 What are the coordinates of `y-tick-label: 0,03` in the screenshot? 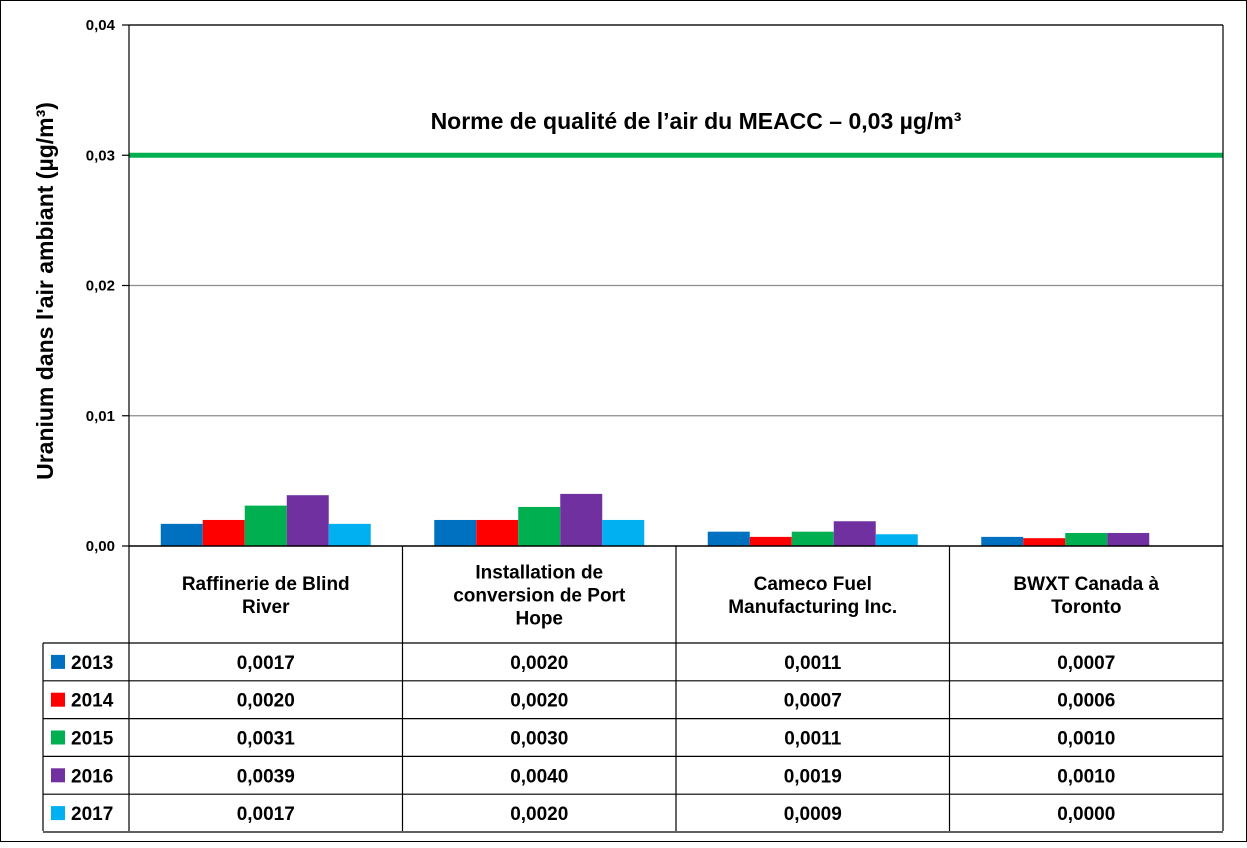 It's located at (100, 155).